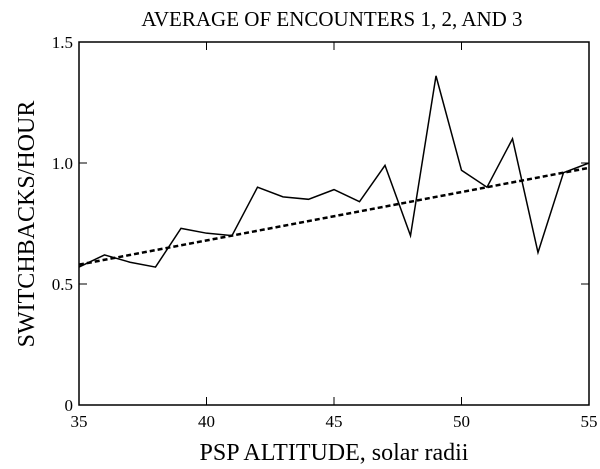  What do you see at coordinates (334, 421) in the screenshot?
I see `x-tick-label: 45` at bounding box center [334, 421].